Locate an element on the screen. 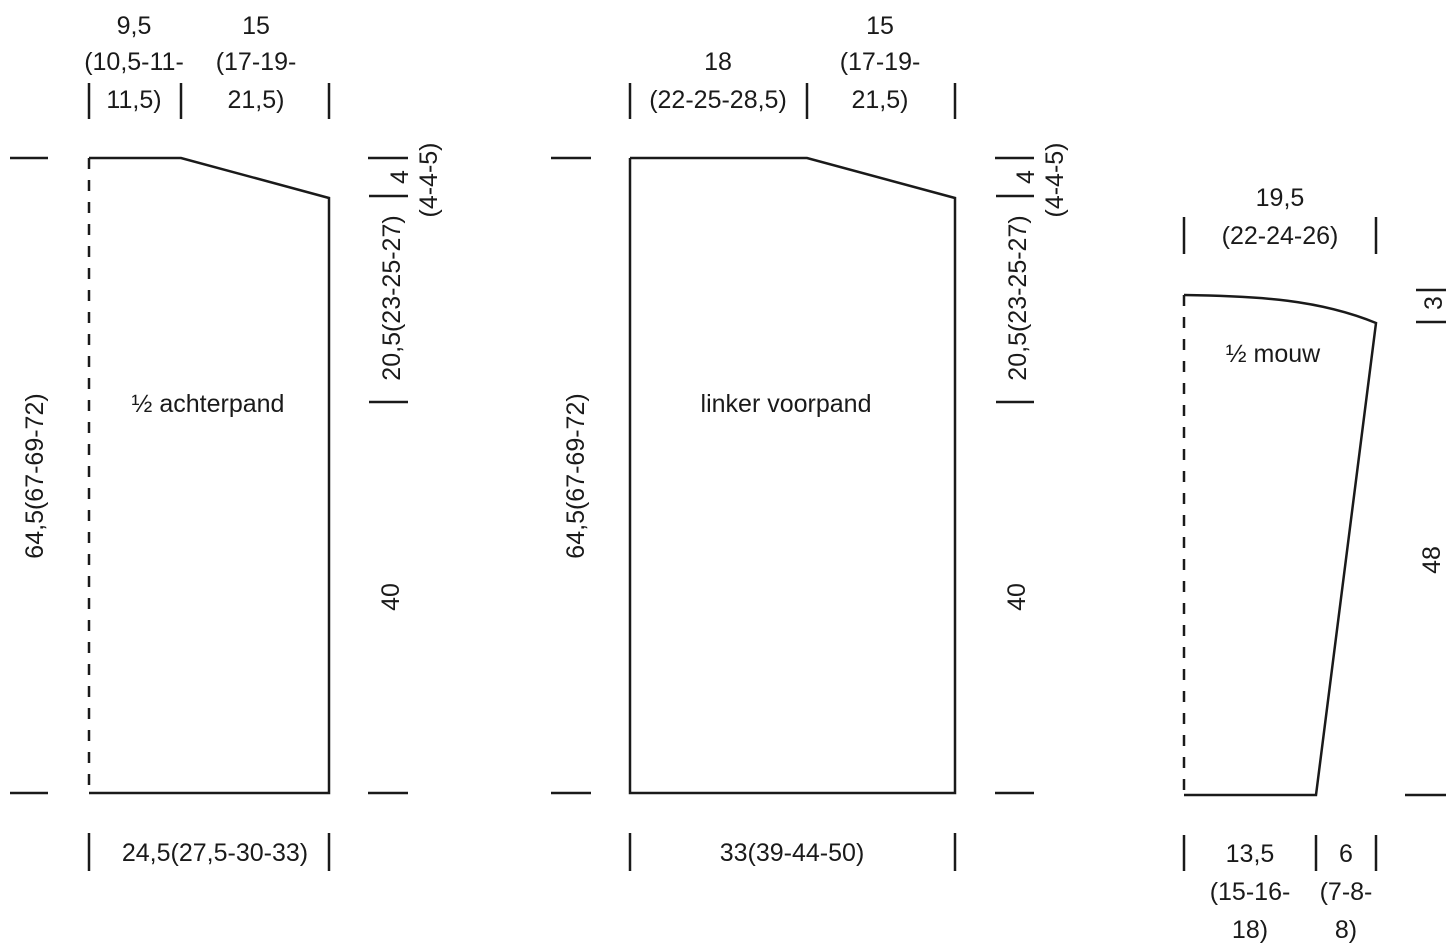 This screenshot has width=1454, height=947. sleeve-increase-width-line-1: 6 is located at coordinates (1346, 854).